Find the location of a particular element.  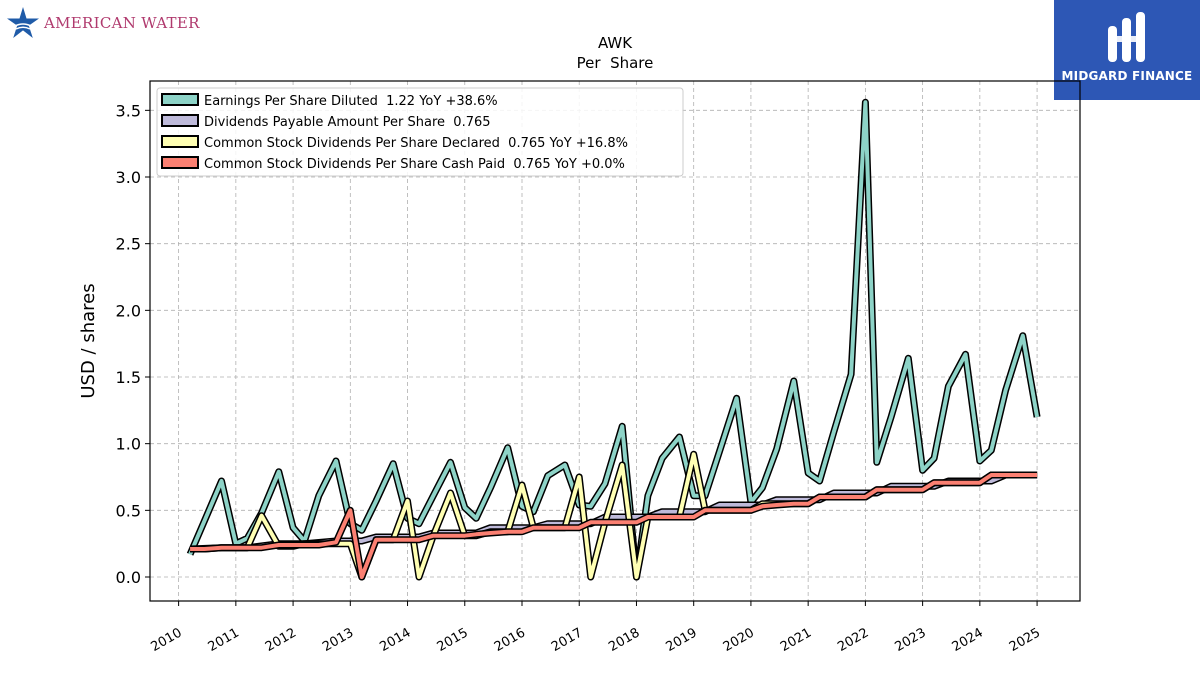

midgard-finance-logo: MIDGARD FINANCE is located at coordinates (1127, 50).